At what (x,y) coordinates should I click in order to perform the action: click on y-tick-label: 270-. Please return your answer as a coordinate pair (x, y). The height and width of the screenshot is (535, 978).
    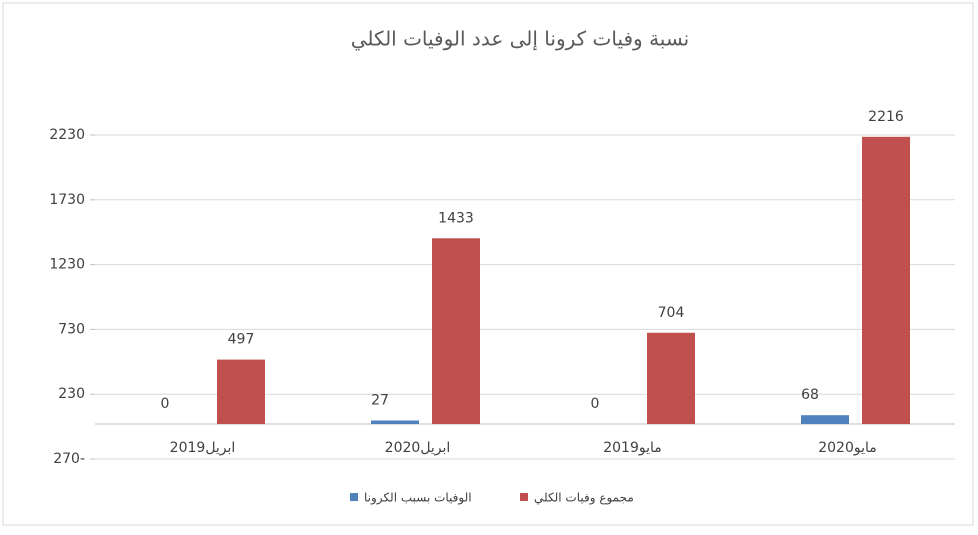
    Looking at the image, I should click on (69, 459).